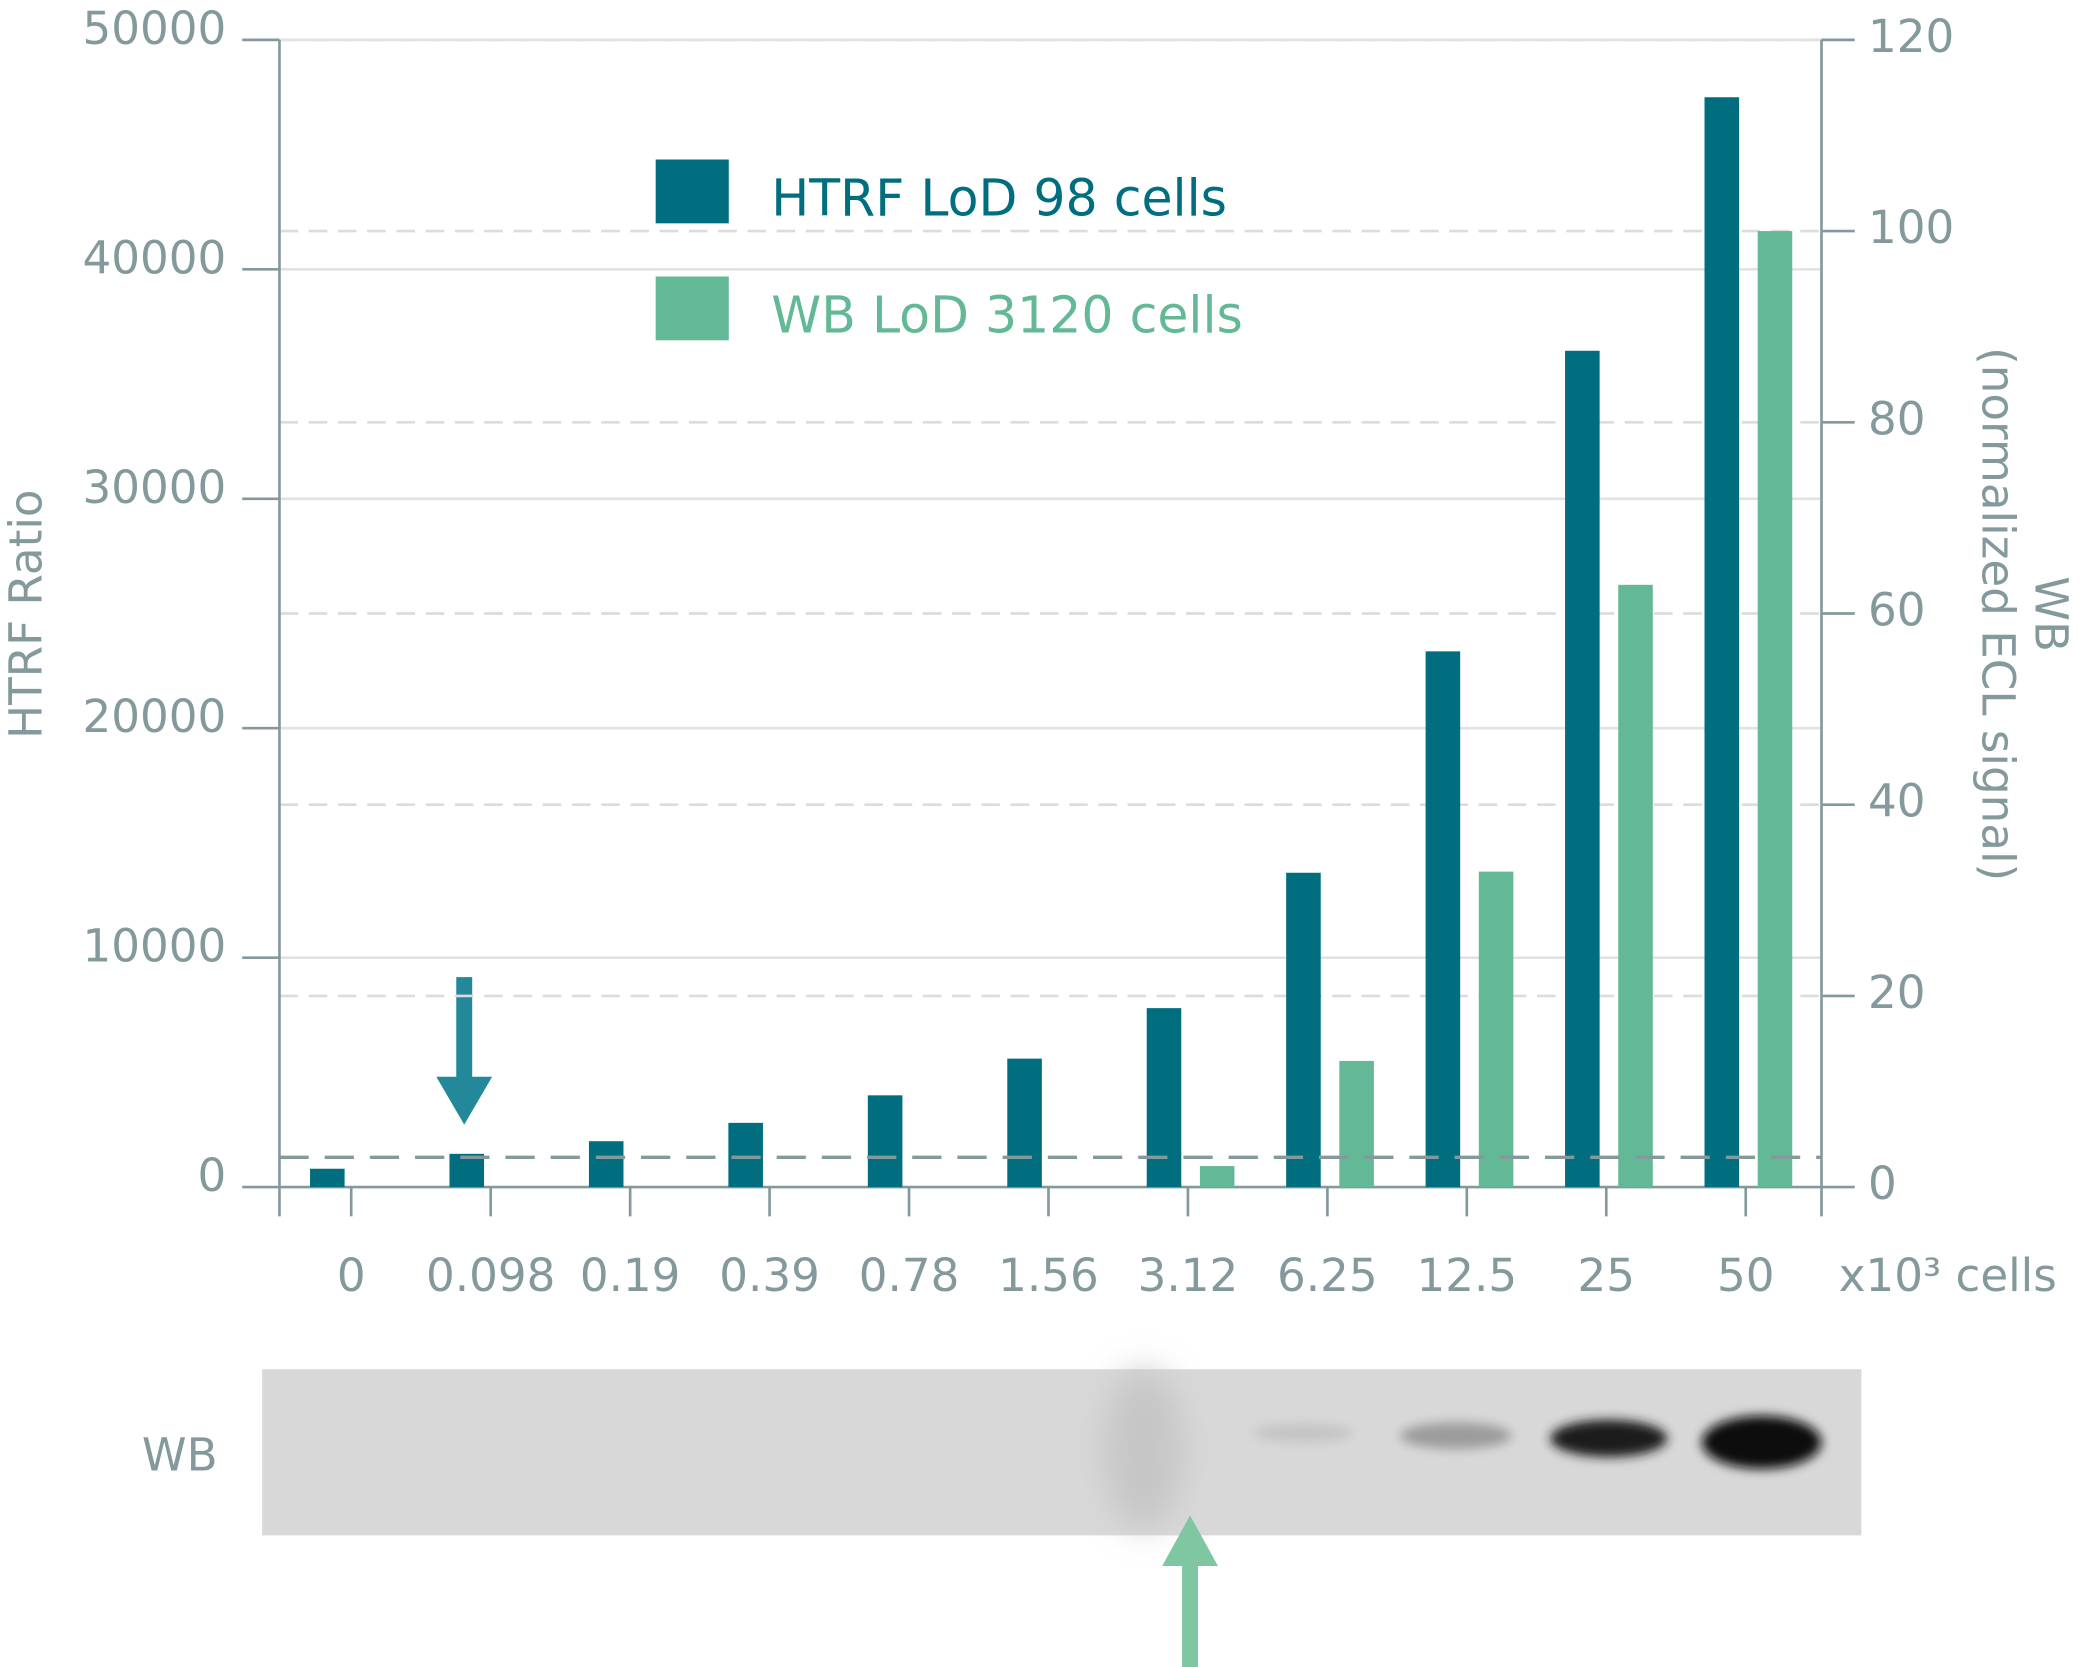 This screenshot has width=2085, height=1667. What do you see at coordinates (212, 1175) in the screenshot?
I see `y-tick-label: 0` at bounding box center [212, 1175].